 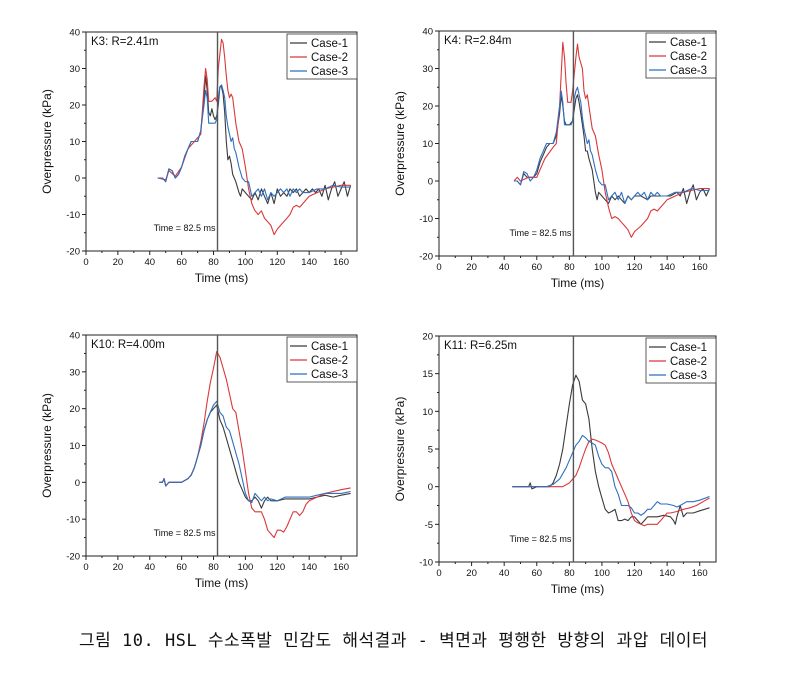 I want to click on panel-title: K10: R=4.00m, so click(x=128, y=345).